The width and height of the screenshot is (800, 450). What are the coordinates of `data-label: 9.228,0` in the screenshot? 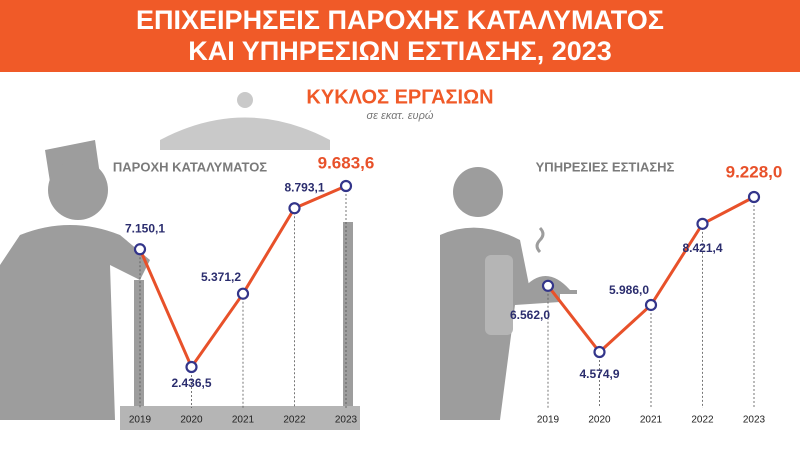 It's located at (754, 171).